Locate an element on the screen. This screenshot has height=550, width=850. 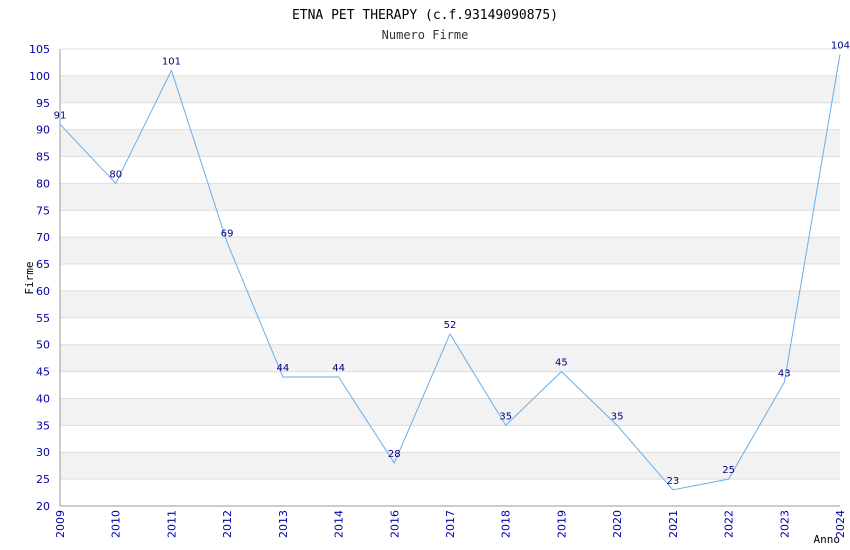
y-tick-label: 35 is located at coordinates (43, 425).